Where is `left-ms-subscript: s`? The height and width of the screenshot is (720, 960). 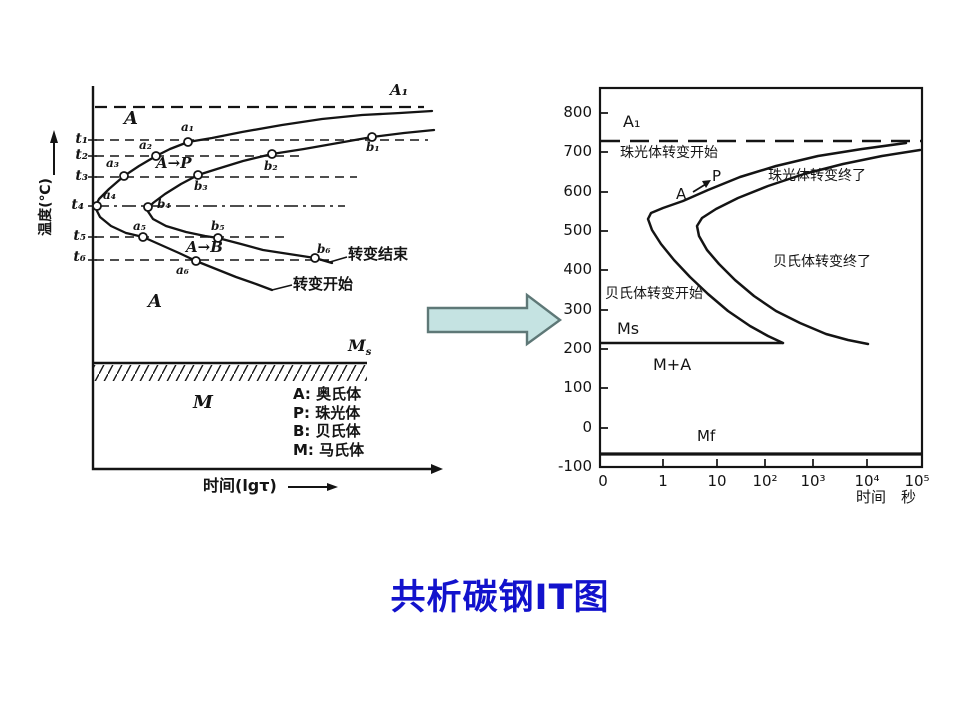
left-ms-subscript: s is located at coordinates (368, 352).